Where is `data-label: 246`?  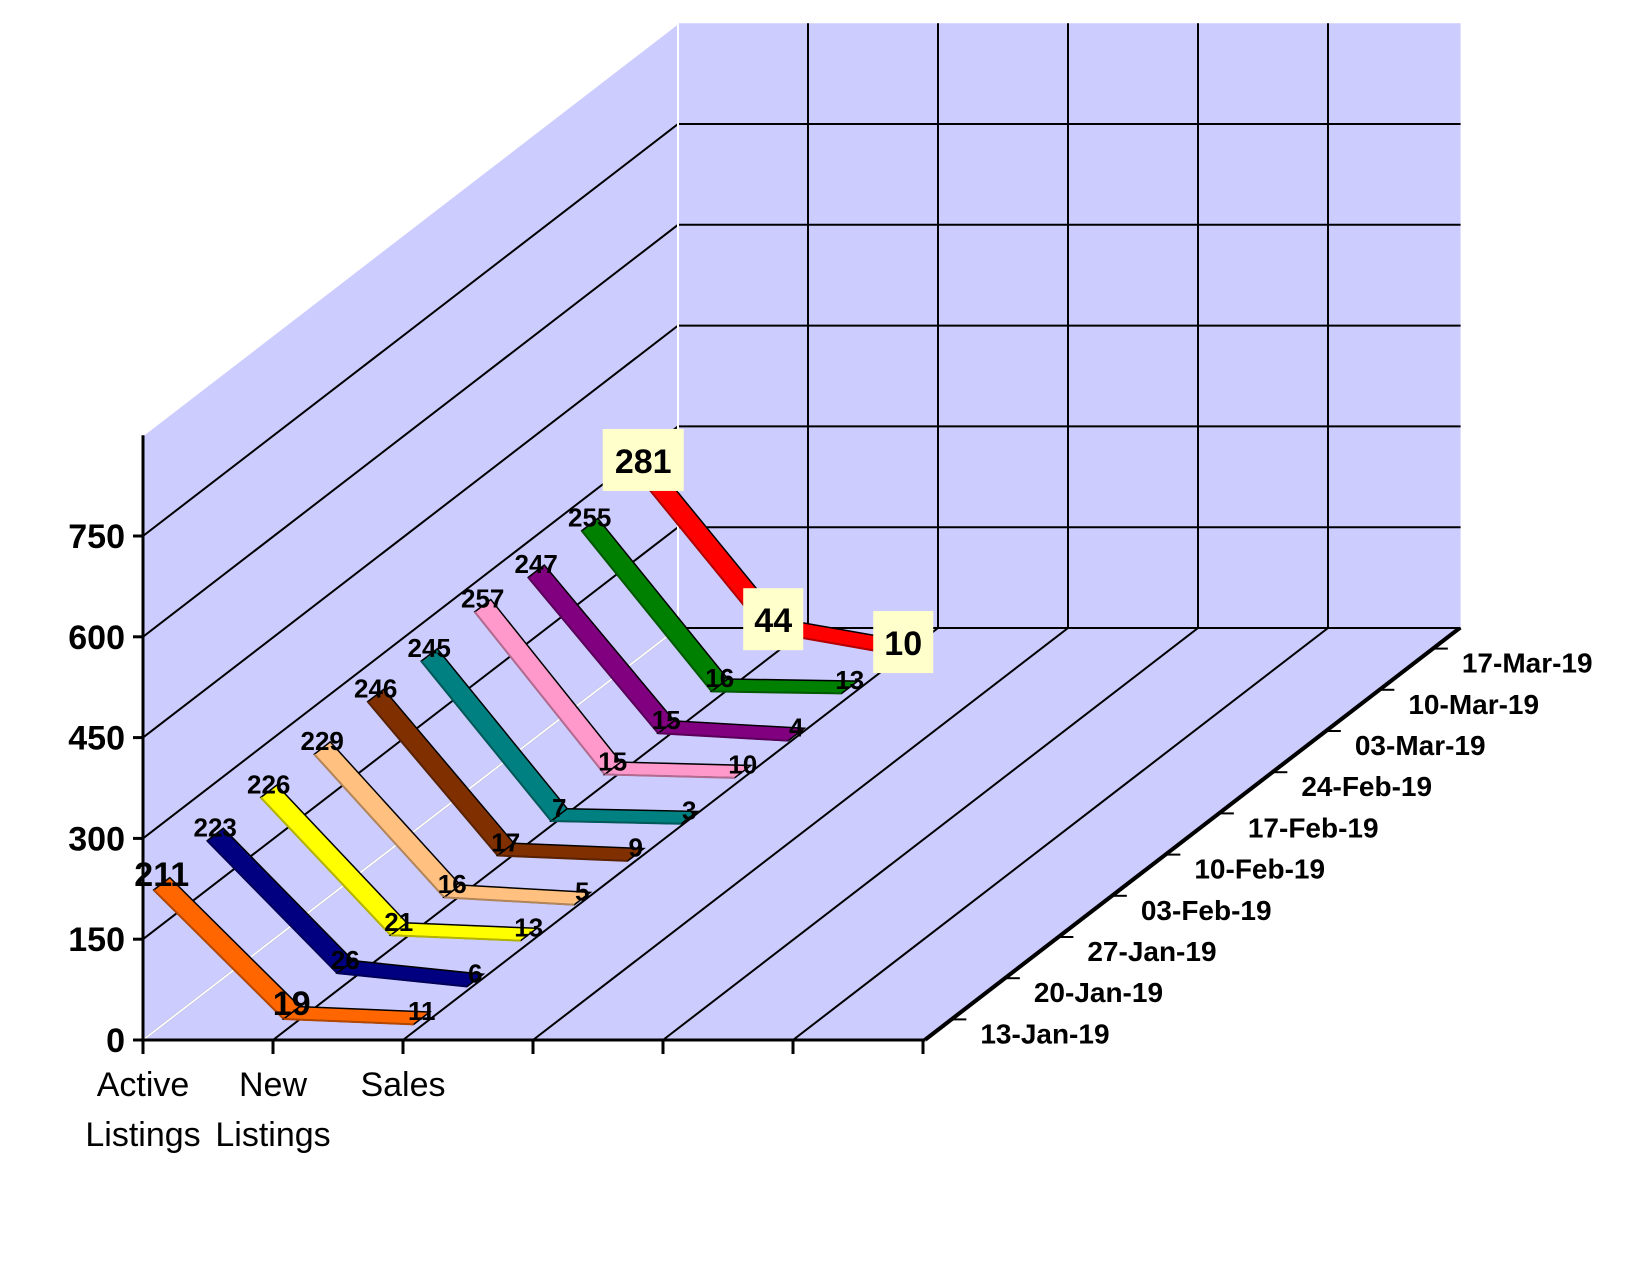
data-label: 246 is located at coordinates (375, 688).